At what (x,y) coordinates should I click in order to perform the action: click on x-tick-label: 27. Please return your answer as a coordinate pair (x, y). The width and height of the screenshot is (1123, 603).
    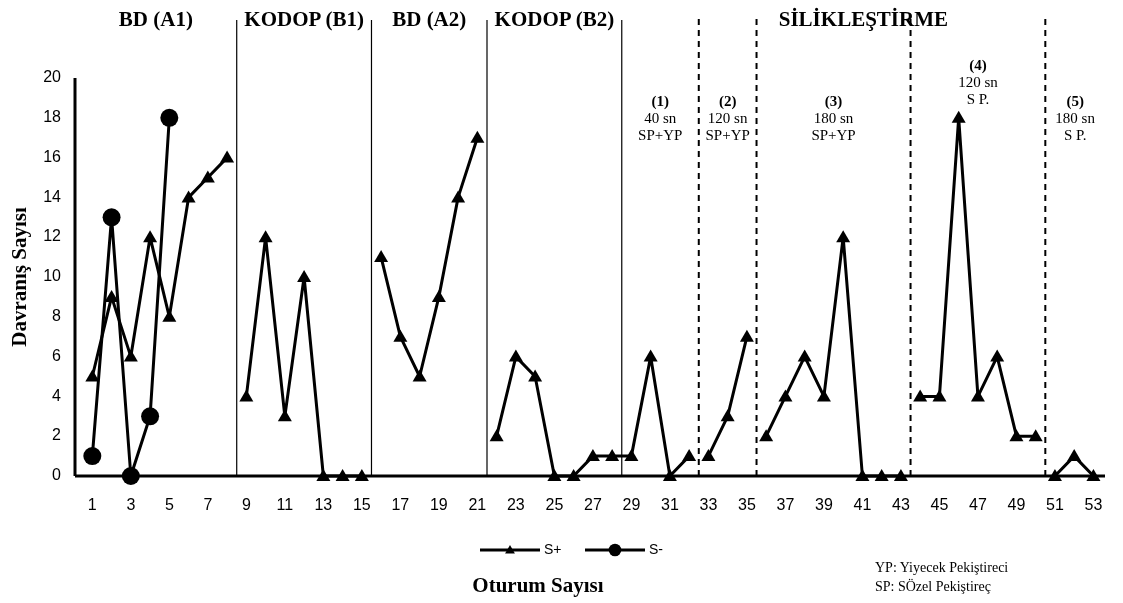
    Looking at the image, I should click on (592, 504).